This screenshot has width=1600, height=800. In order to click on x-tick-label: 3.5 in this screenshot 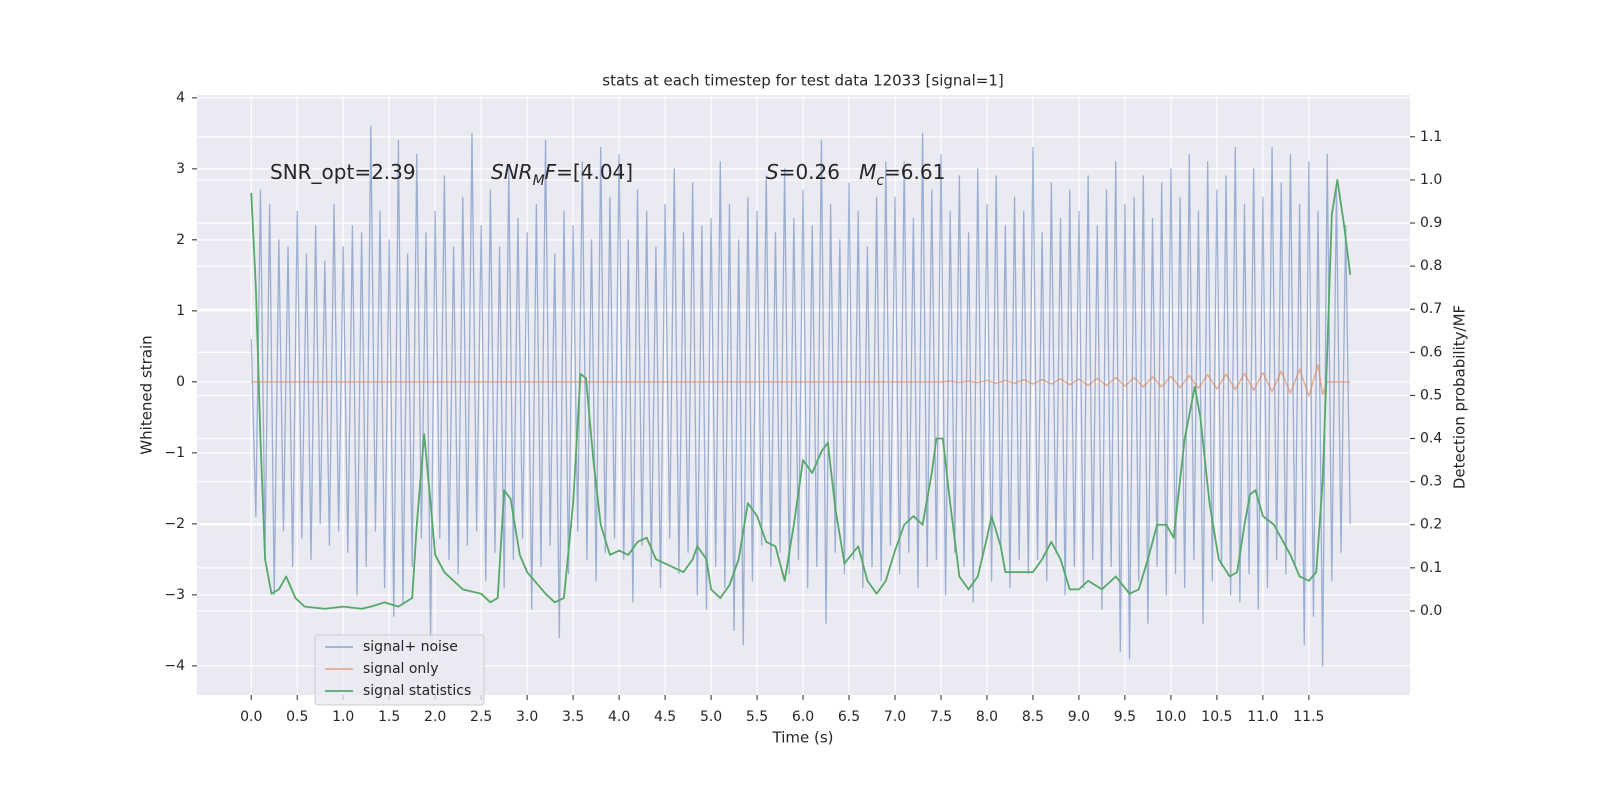, I will do `click(573, 717)`.